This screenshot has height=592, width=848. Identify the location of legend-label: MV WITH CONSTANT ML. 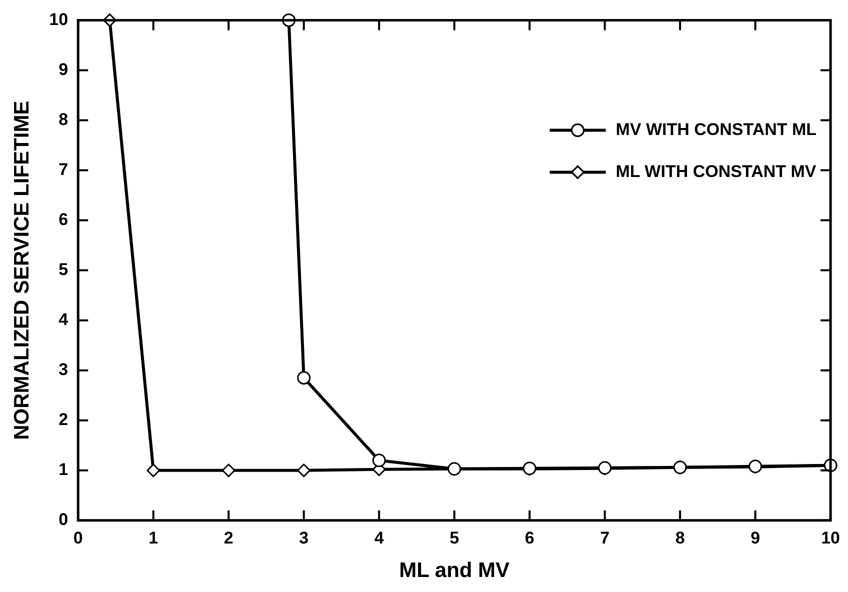
(716, 129).